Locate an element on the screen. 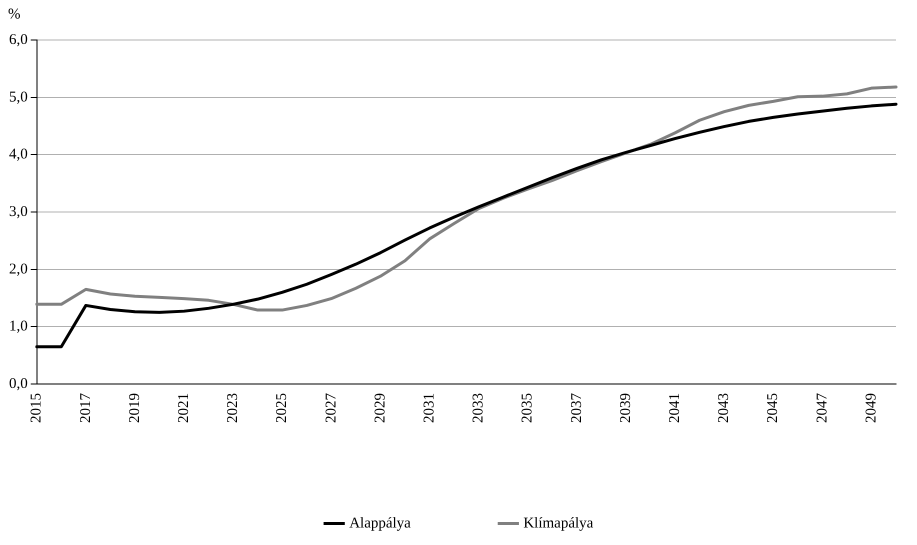 The height and width of the screenshot is (545, 917). y-tick-label: 3,0 is located at coordinates (18, 212).